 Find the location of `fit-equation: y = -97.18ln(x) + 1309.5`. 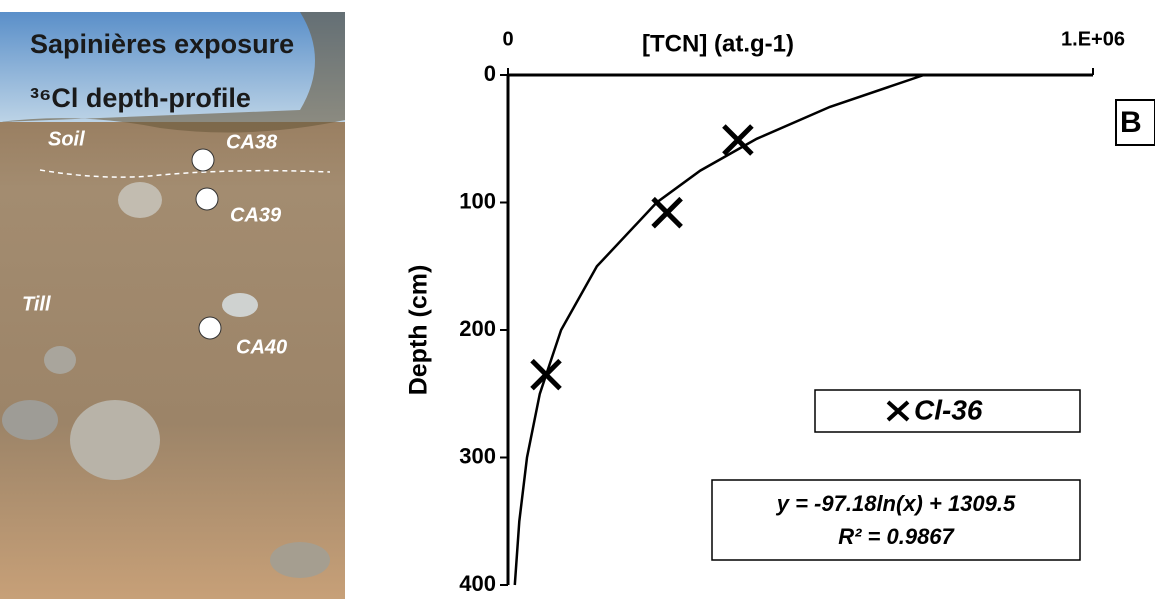

fit-equation: y = -97.18ln(x) + 1309.5 is located at coordinates (896, 503).